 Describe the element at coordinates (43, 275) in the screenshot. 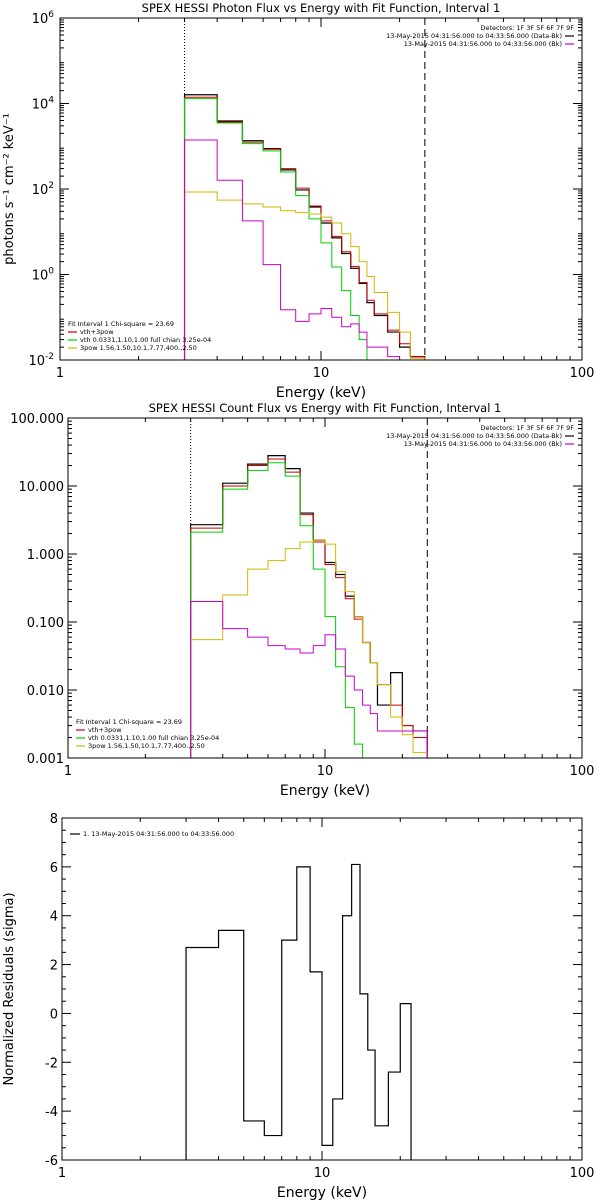

I see `photon-y-tick-label: 10⁰` at that location.